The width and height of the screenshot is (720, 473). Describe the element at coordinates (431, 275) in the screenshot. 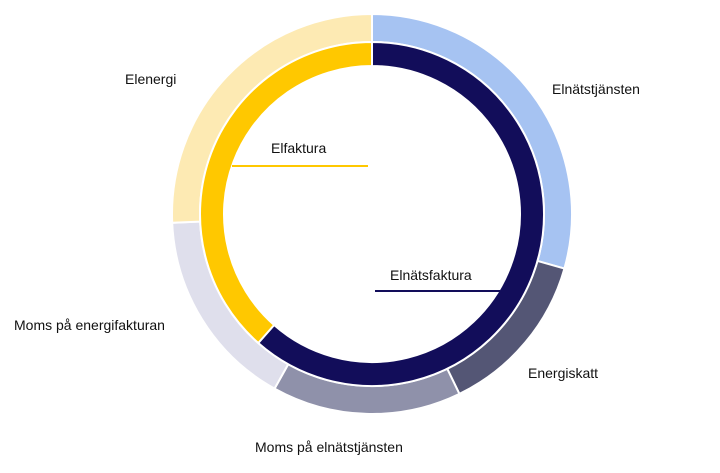

I see `inner-label-elnatsfaktura: Elnätsfaktura` at that location.